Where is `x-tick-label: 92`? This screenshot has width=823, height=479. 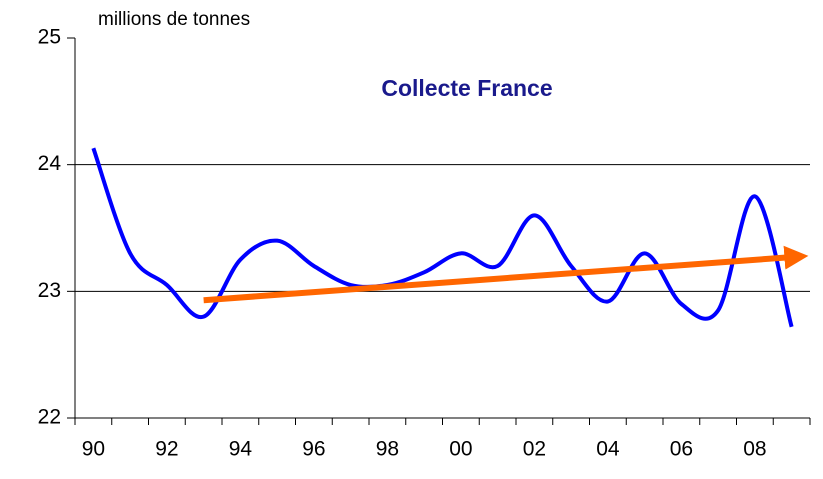
x-tick-label: 92 is located at coordinates (166, 449).